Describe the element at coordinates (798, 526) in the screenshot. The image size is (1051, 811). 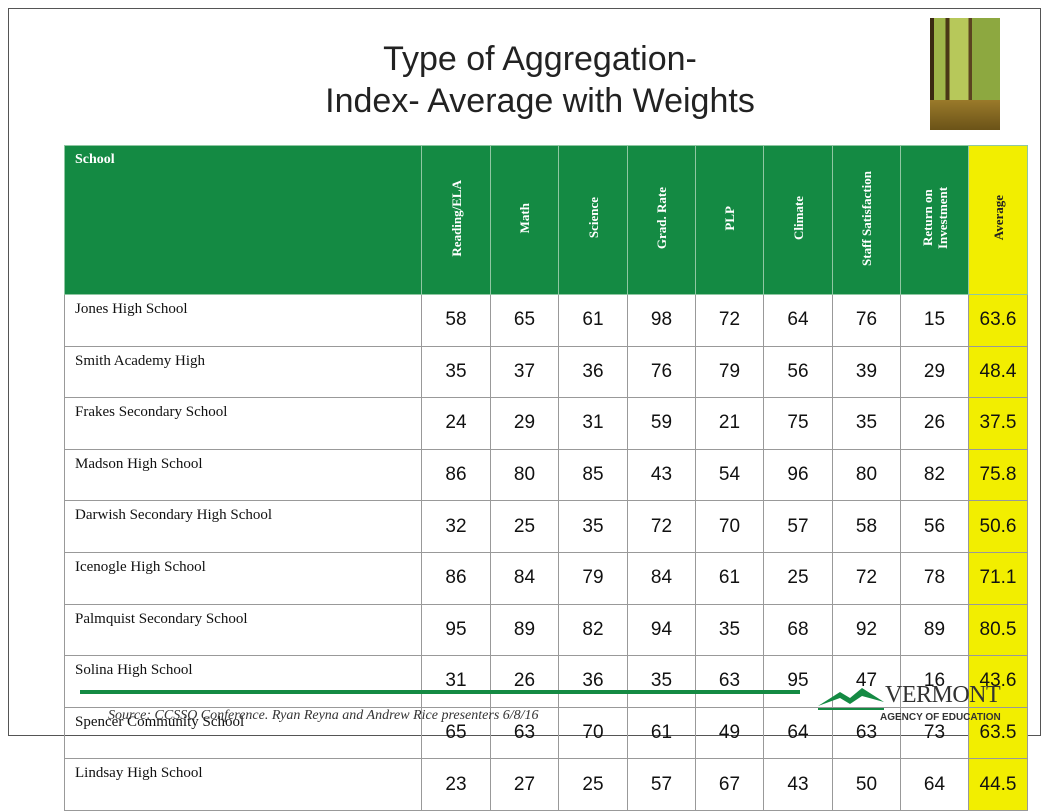
I see `score-cell: 57` at that location.